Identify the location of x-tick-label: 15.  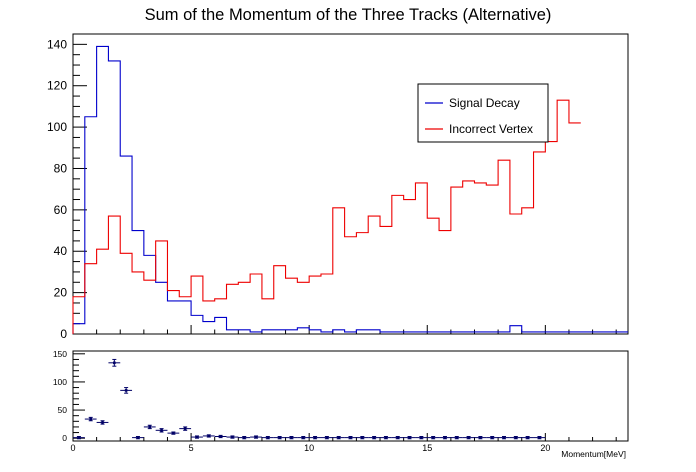
(427, 448).